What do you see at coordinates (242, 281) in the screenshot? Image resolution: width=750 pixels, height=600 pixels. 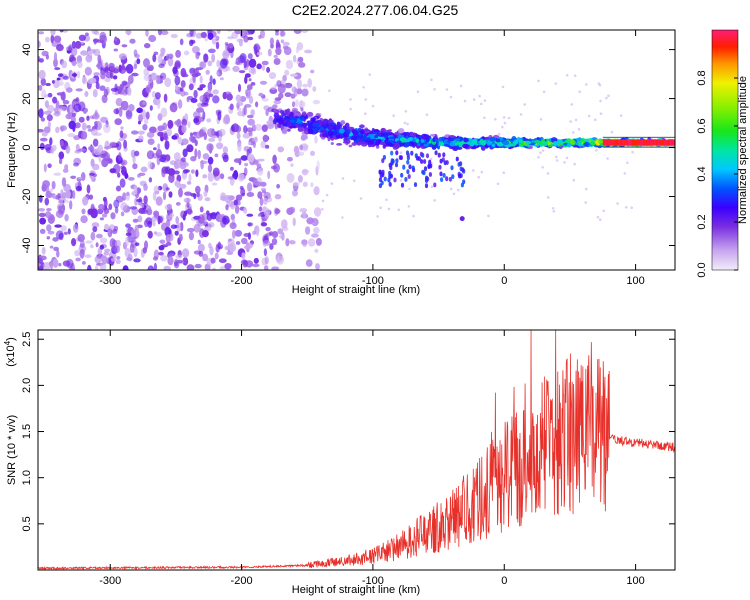 I see `x-tick-label: -200` at bounding box center [242, 281].